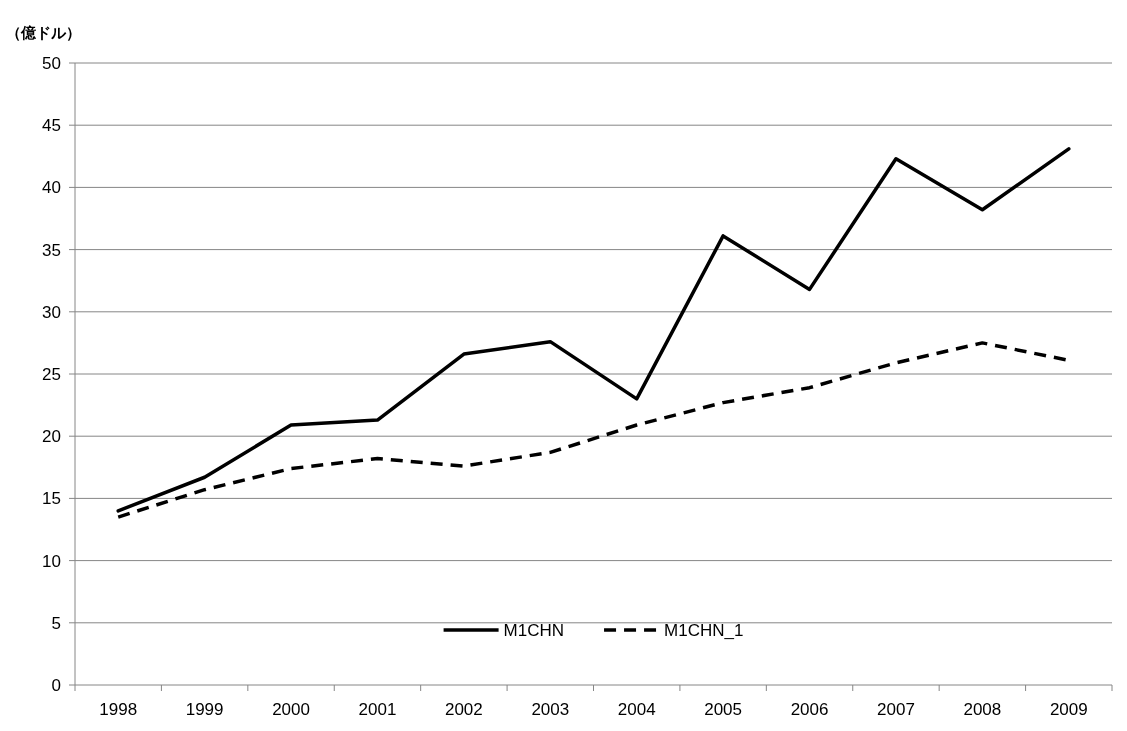  What do you see at coordinates (43, 32) in the screenshot?
I see `y-axis-title: （億ドル）` at bounding box center [43, 32].